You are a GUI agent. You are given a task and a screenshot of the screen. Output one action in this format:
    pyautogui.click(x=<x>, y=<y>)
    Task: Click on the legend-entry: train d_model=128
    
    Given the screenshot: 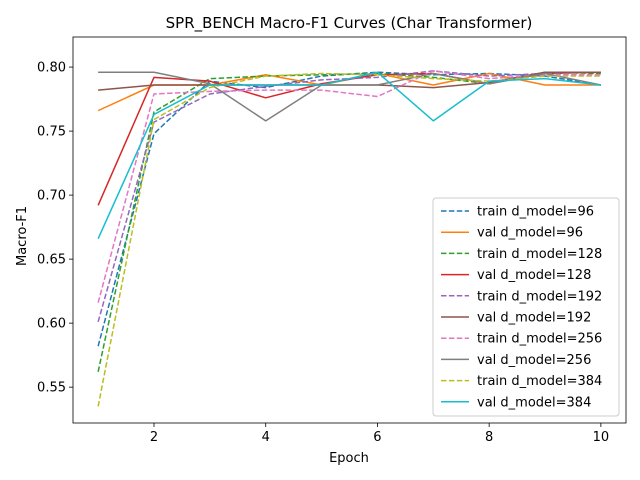 What is the action you would take?
    pyautogui.click(x=539, y=254)
    